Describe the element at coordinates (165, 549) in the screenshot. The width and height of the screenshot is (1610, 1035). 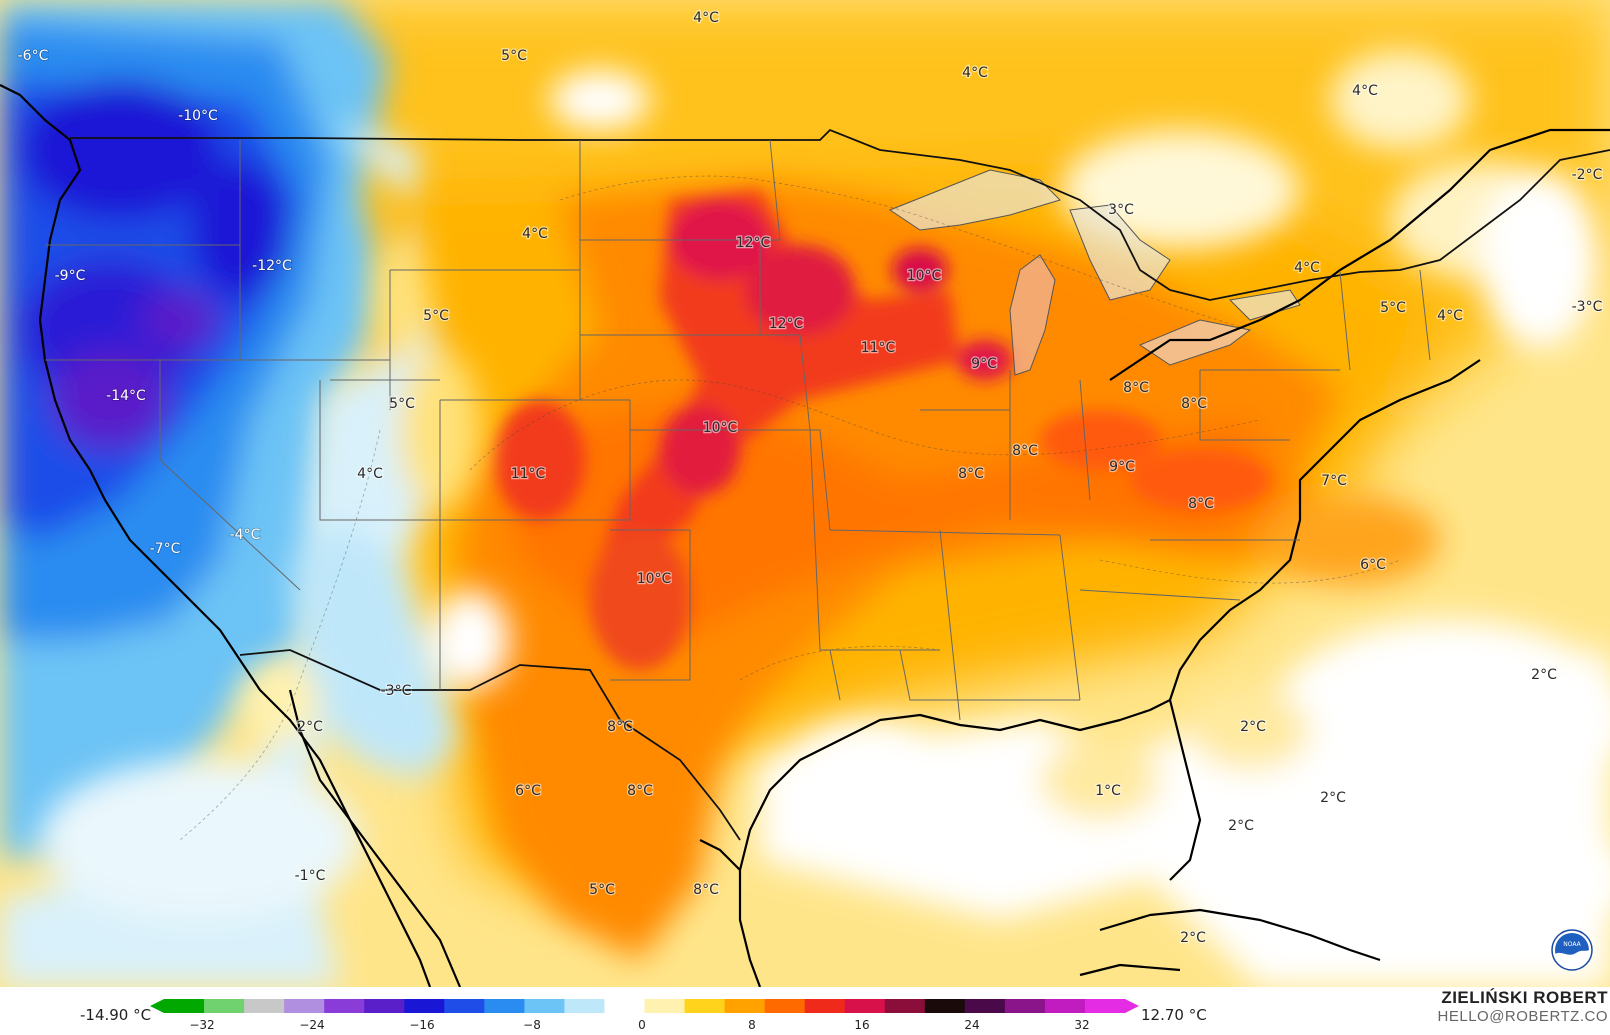
I see `temperature-label: -7°C` at that location.